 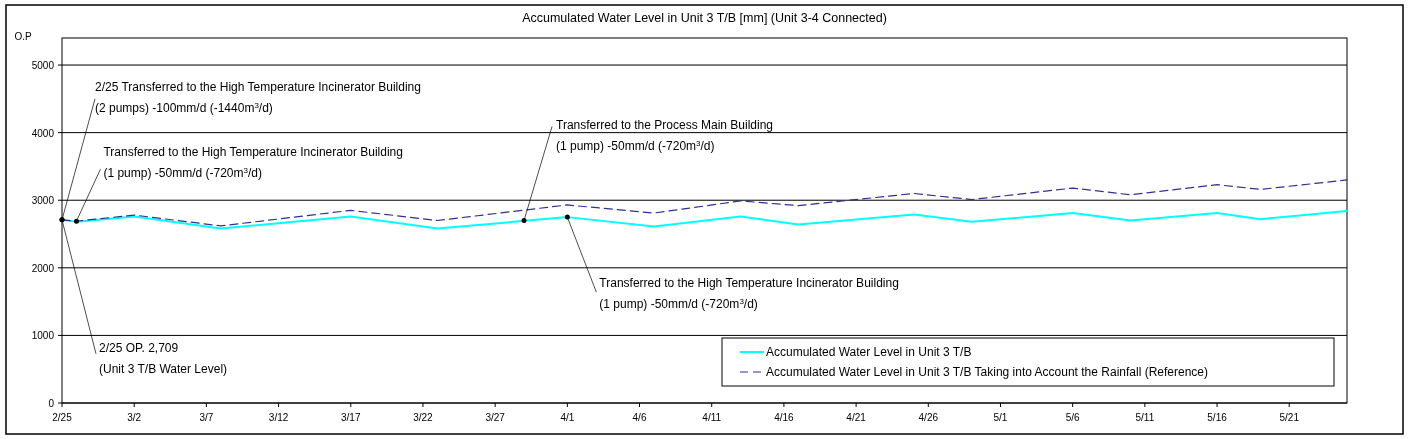 I want to click on x-tick-label: 5/16, so click(x=1217, y=417).